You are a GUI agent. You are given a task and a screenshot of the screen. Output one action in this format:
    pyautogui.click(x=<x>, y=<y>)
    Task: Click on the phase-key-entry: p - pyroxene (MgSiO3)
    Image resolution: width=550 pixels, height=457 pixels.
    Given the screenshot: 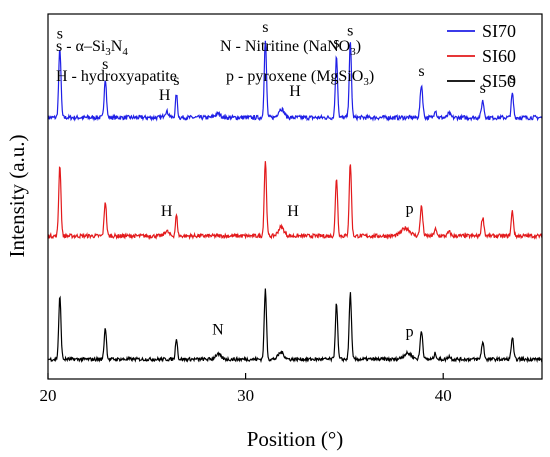 What is the action you would take?
    pyautogui.click(x=300, y=78)
    